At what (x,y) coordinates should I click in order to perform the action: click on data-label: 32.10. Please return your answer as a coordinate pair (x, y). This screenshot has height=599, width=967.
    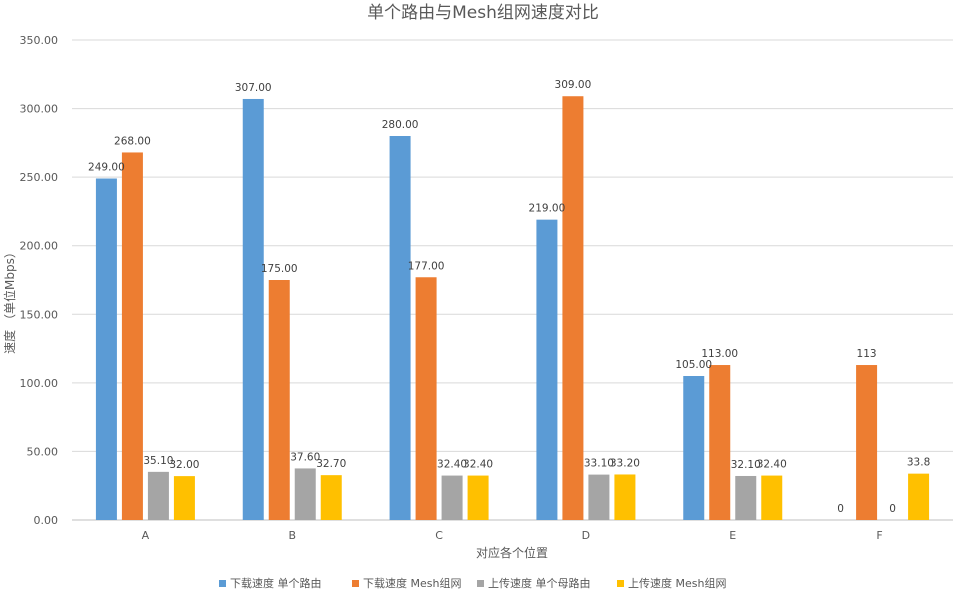
    Looking at the image, I should click on (746, 465).